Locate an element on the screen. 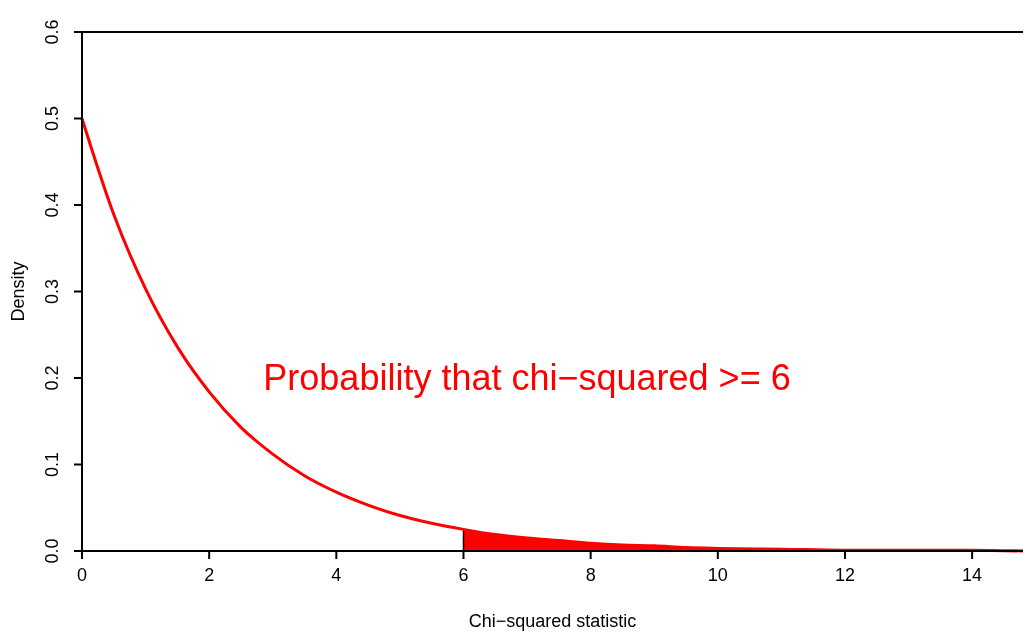 The width and height of the screenshot is (1023, 633). x-tick-label: 2 is located at coordinates (209, 575).